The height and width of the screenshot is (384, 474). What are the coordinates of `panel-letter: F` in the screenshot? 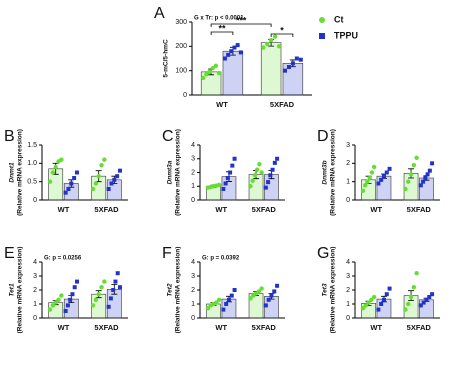 It's located at (167, 253).